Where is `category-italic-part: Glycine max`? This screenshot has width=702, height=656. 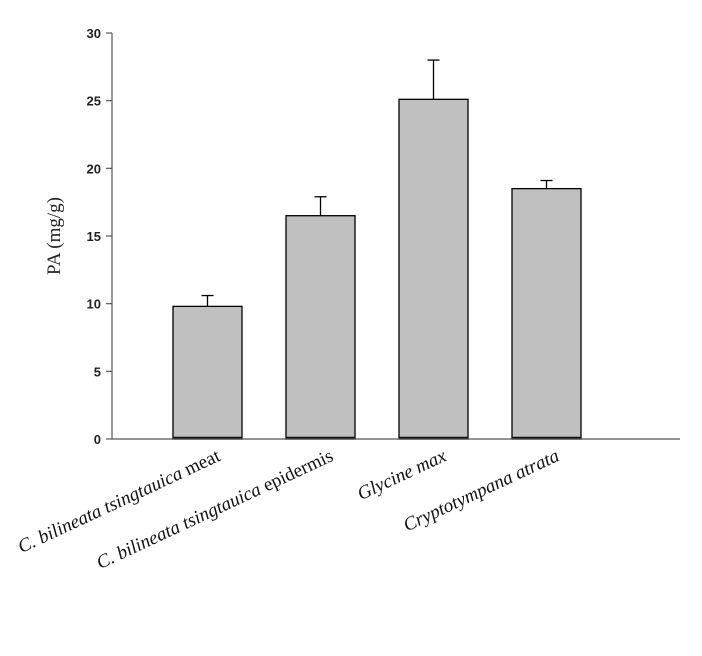 category-italic-part: Glycine max is located at coordinates (402, 475).